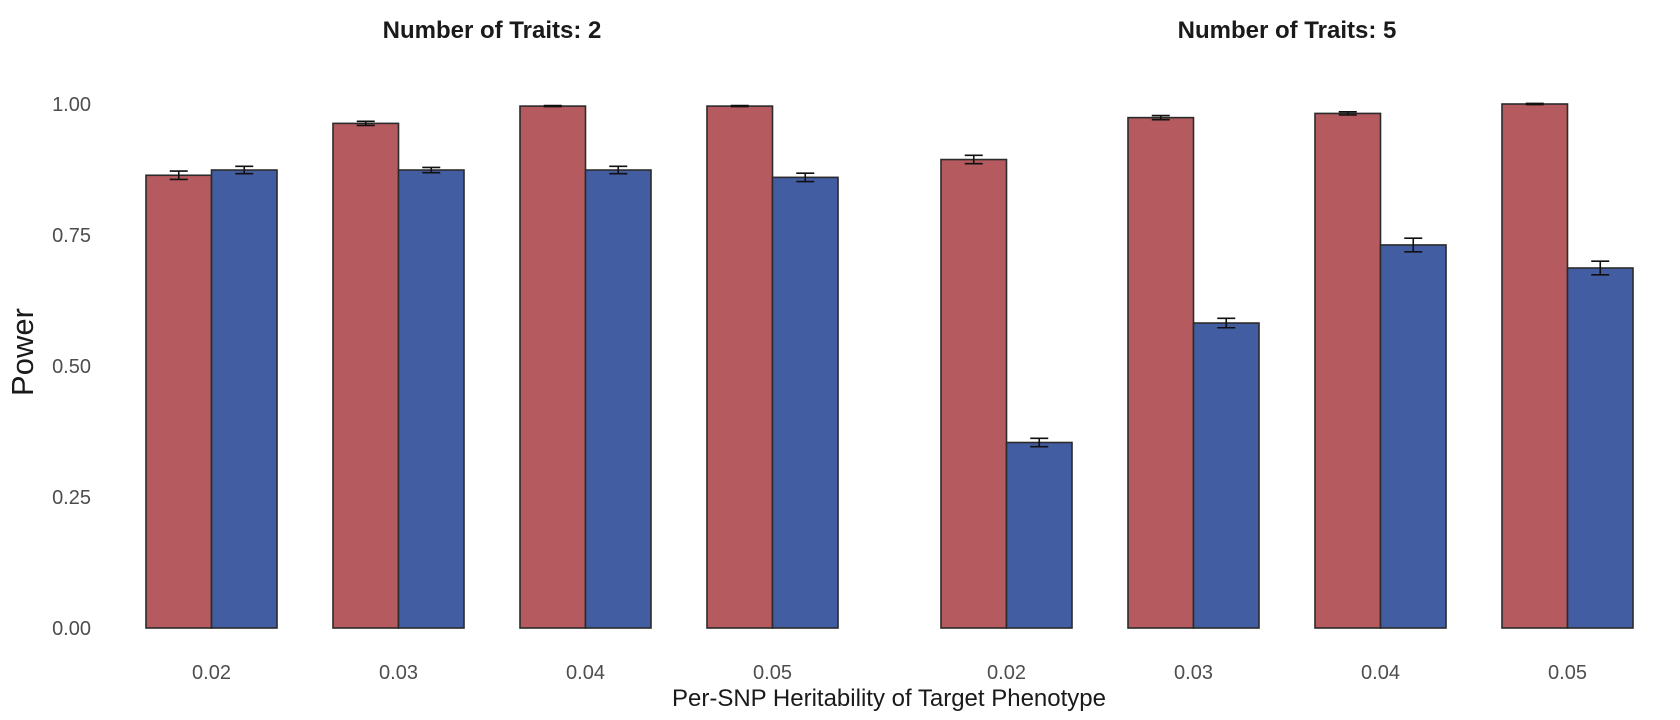 This screenshot has height=720, width=1680. Describe the element at coordinates (492, 30) in the screenshot. I see `panel-title-traits-2: Number of Traits: 2` at that location.